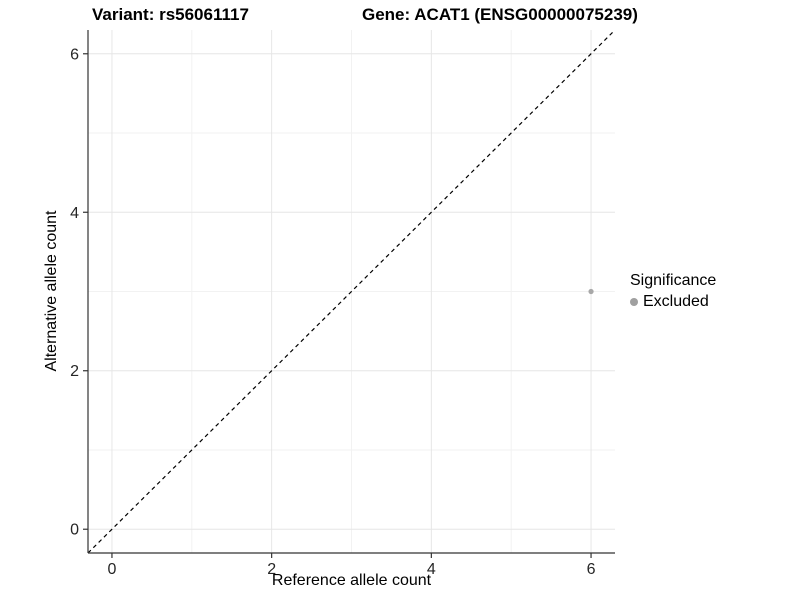 This screenshot has height=600, width=800. What do you see at coordinates (74, 213) in the screenshot?
I see `y-tick-label: 4` at bounding box center [74, 213].